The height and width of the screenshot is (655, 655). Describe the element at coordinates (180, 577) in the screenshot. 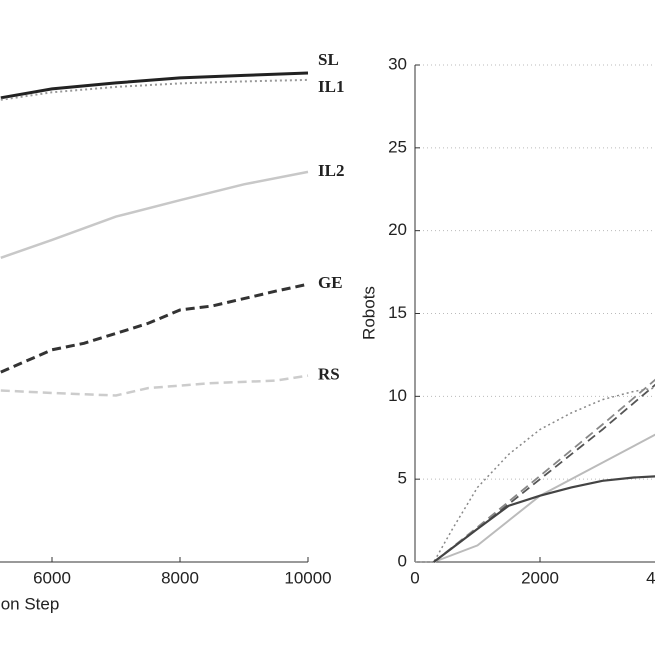

I see `x-tick-label: 8000` at that location.